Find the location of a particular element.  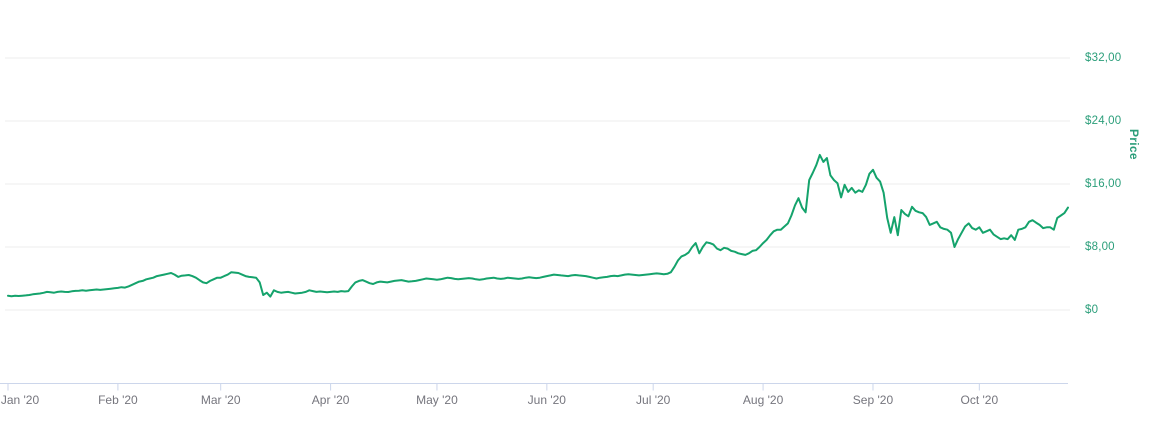

x-axis-label: Feb '20 is located at coordinates (118, 400).